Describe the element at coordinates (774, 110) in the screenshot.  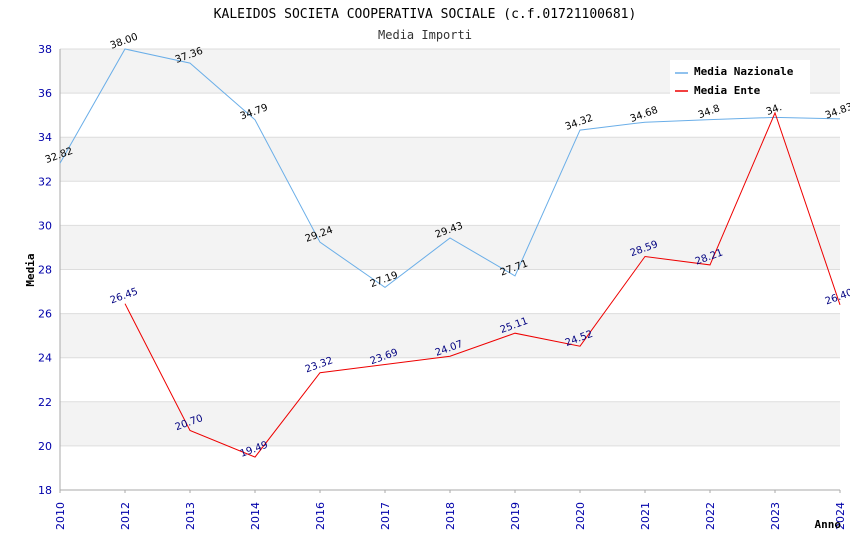
I see `data-label: 34.` at that location.